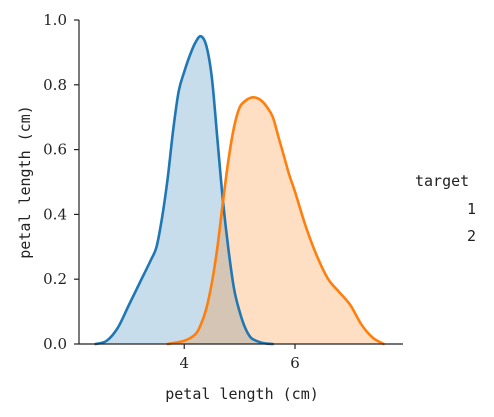 The width and height of the screenshot is (494, 417). What do you see at coordinates (184, 363) in the screenshot?
I see `x-tick-label: 4` at bounding box center [184, 363].